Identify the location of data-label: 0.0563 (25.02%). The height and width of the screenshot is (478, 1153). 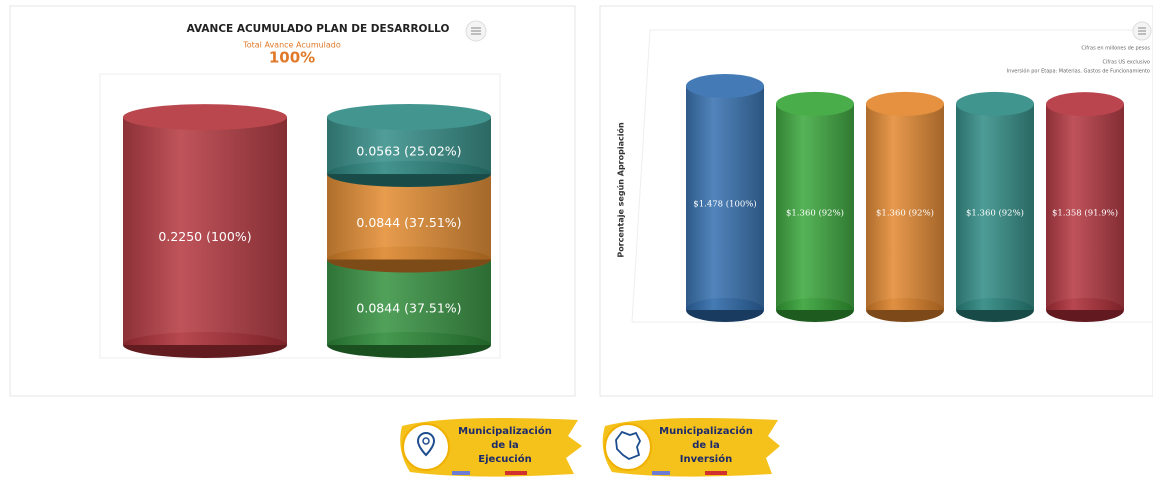
(408, 151).